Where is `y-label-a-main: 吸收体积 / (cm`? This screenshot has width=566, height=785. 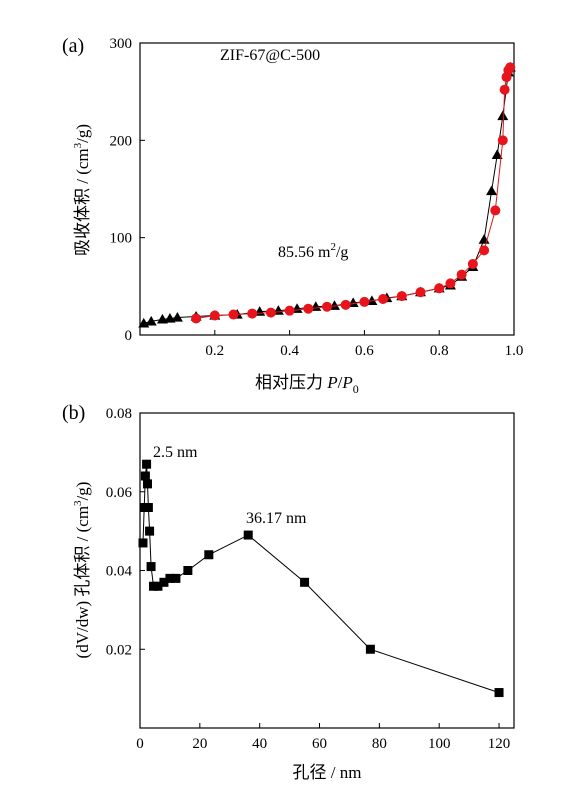 y-label-a-main: 吸收体积 / (cm is located at coordinates (82, 202).